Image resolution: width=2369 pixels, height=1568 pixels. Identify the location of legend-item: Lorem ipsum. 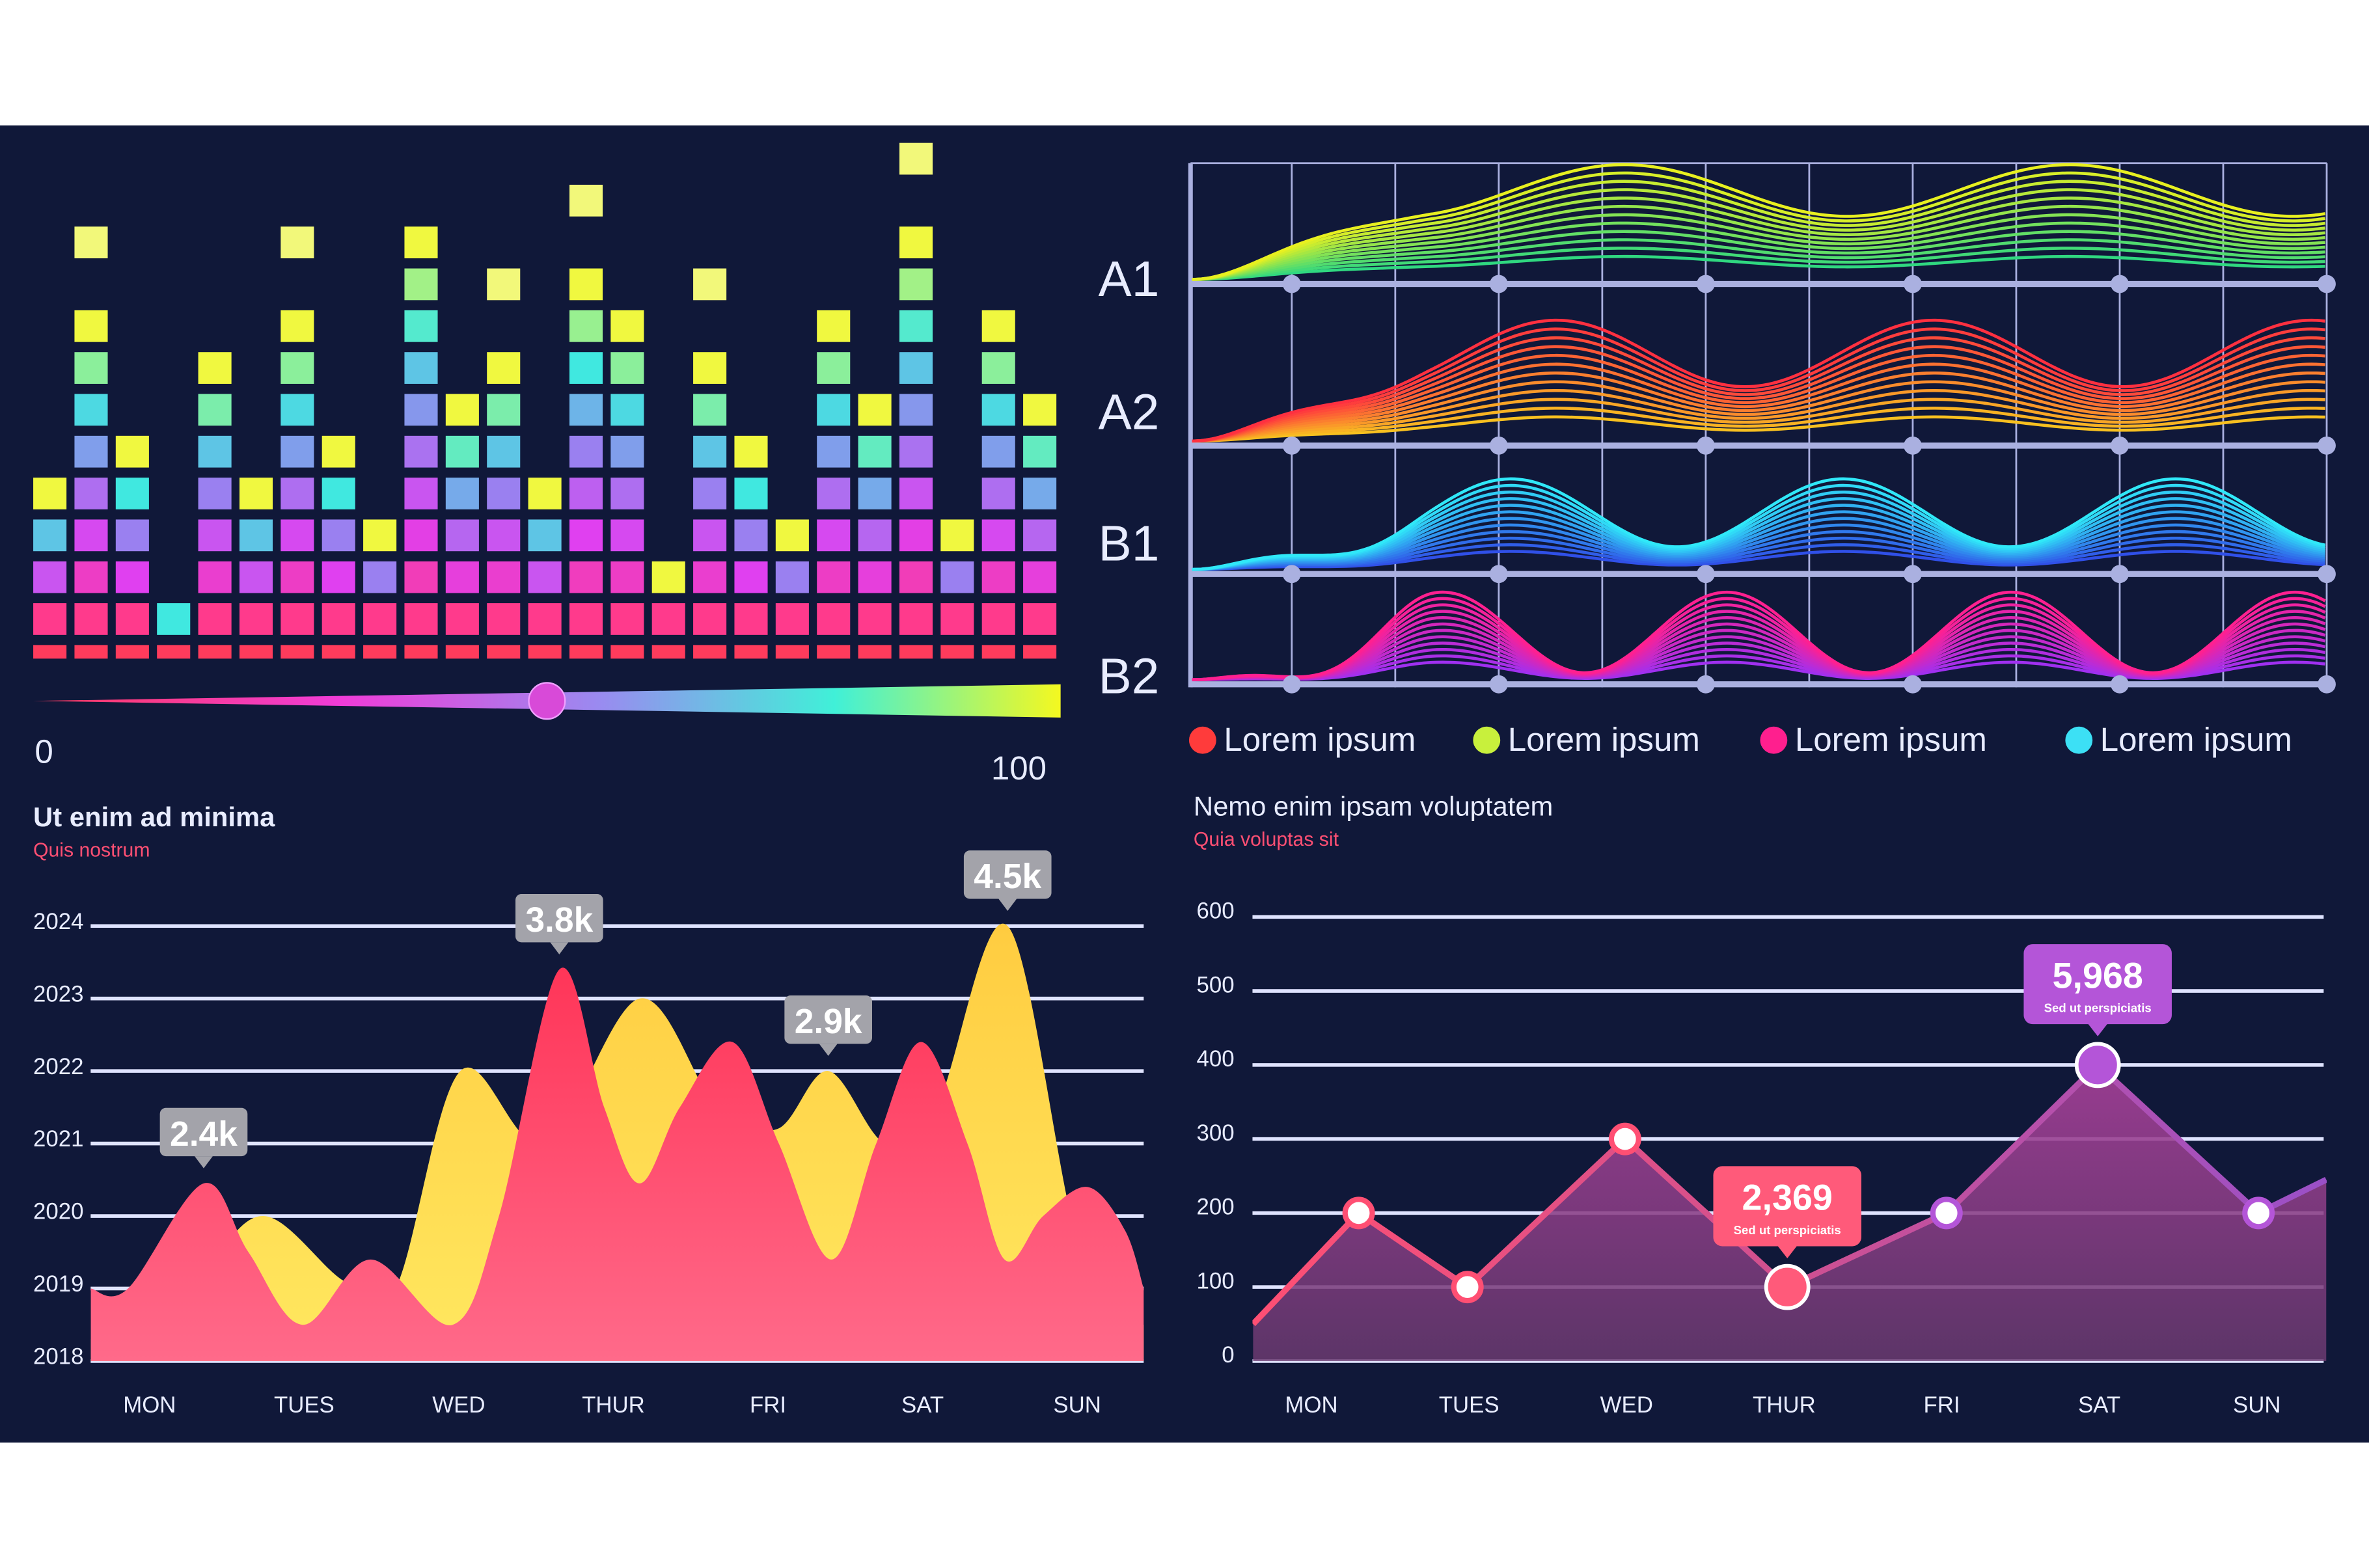
(1302, 740).